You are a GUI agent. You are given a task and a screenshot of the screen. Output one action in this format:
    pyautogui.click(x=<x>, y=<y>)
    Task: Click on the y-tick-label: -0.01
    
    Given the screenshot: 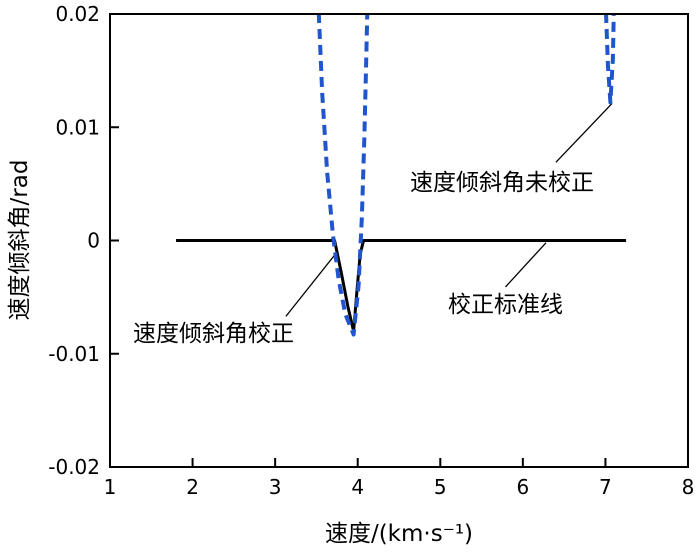 What is the action you would take?
    pyautogui.click(x=74, y=354)
    